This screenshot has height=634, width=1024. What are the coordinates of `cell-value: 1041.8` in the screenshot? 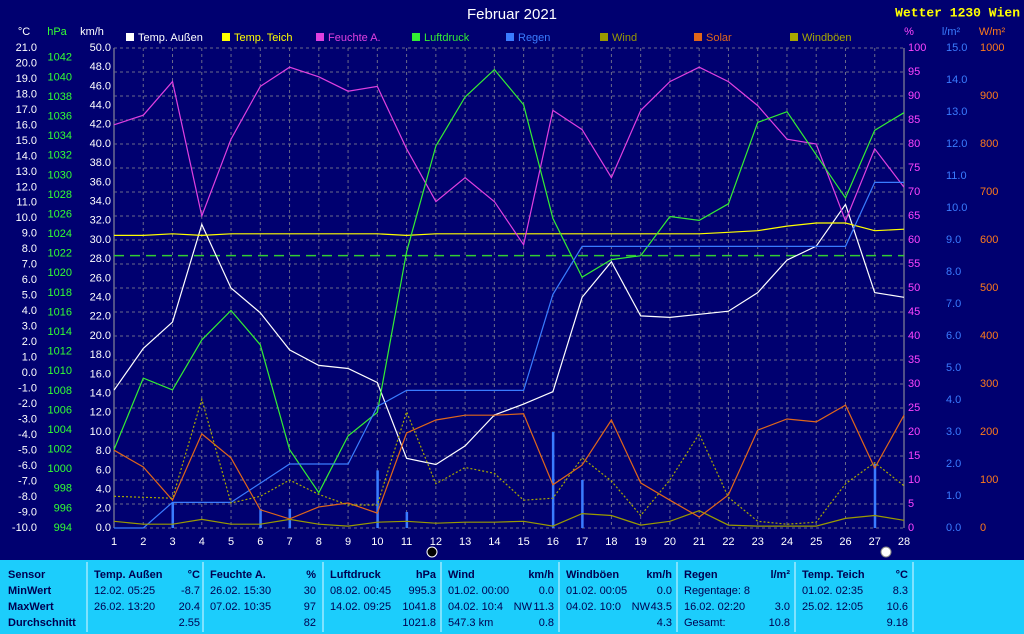 It's located at (419, 607).